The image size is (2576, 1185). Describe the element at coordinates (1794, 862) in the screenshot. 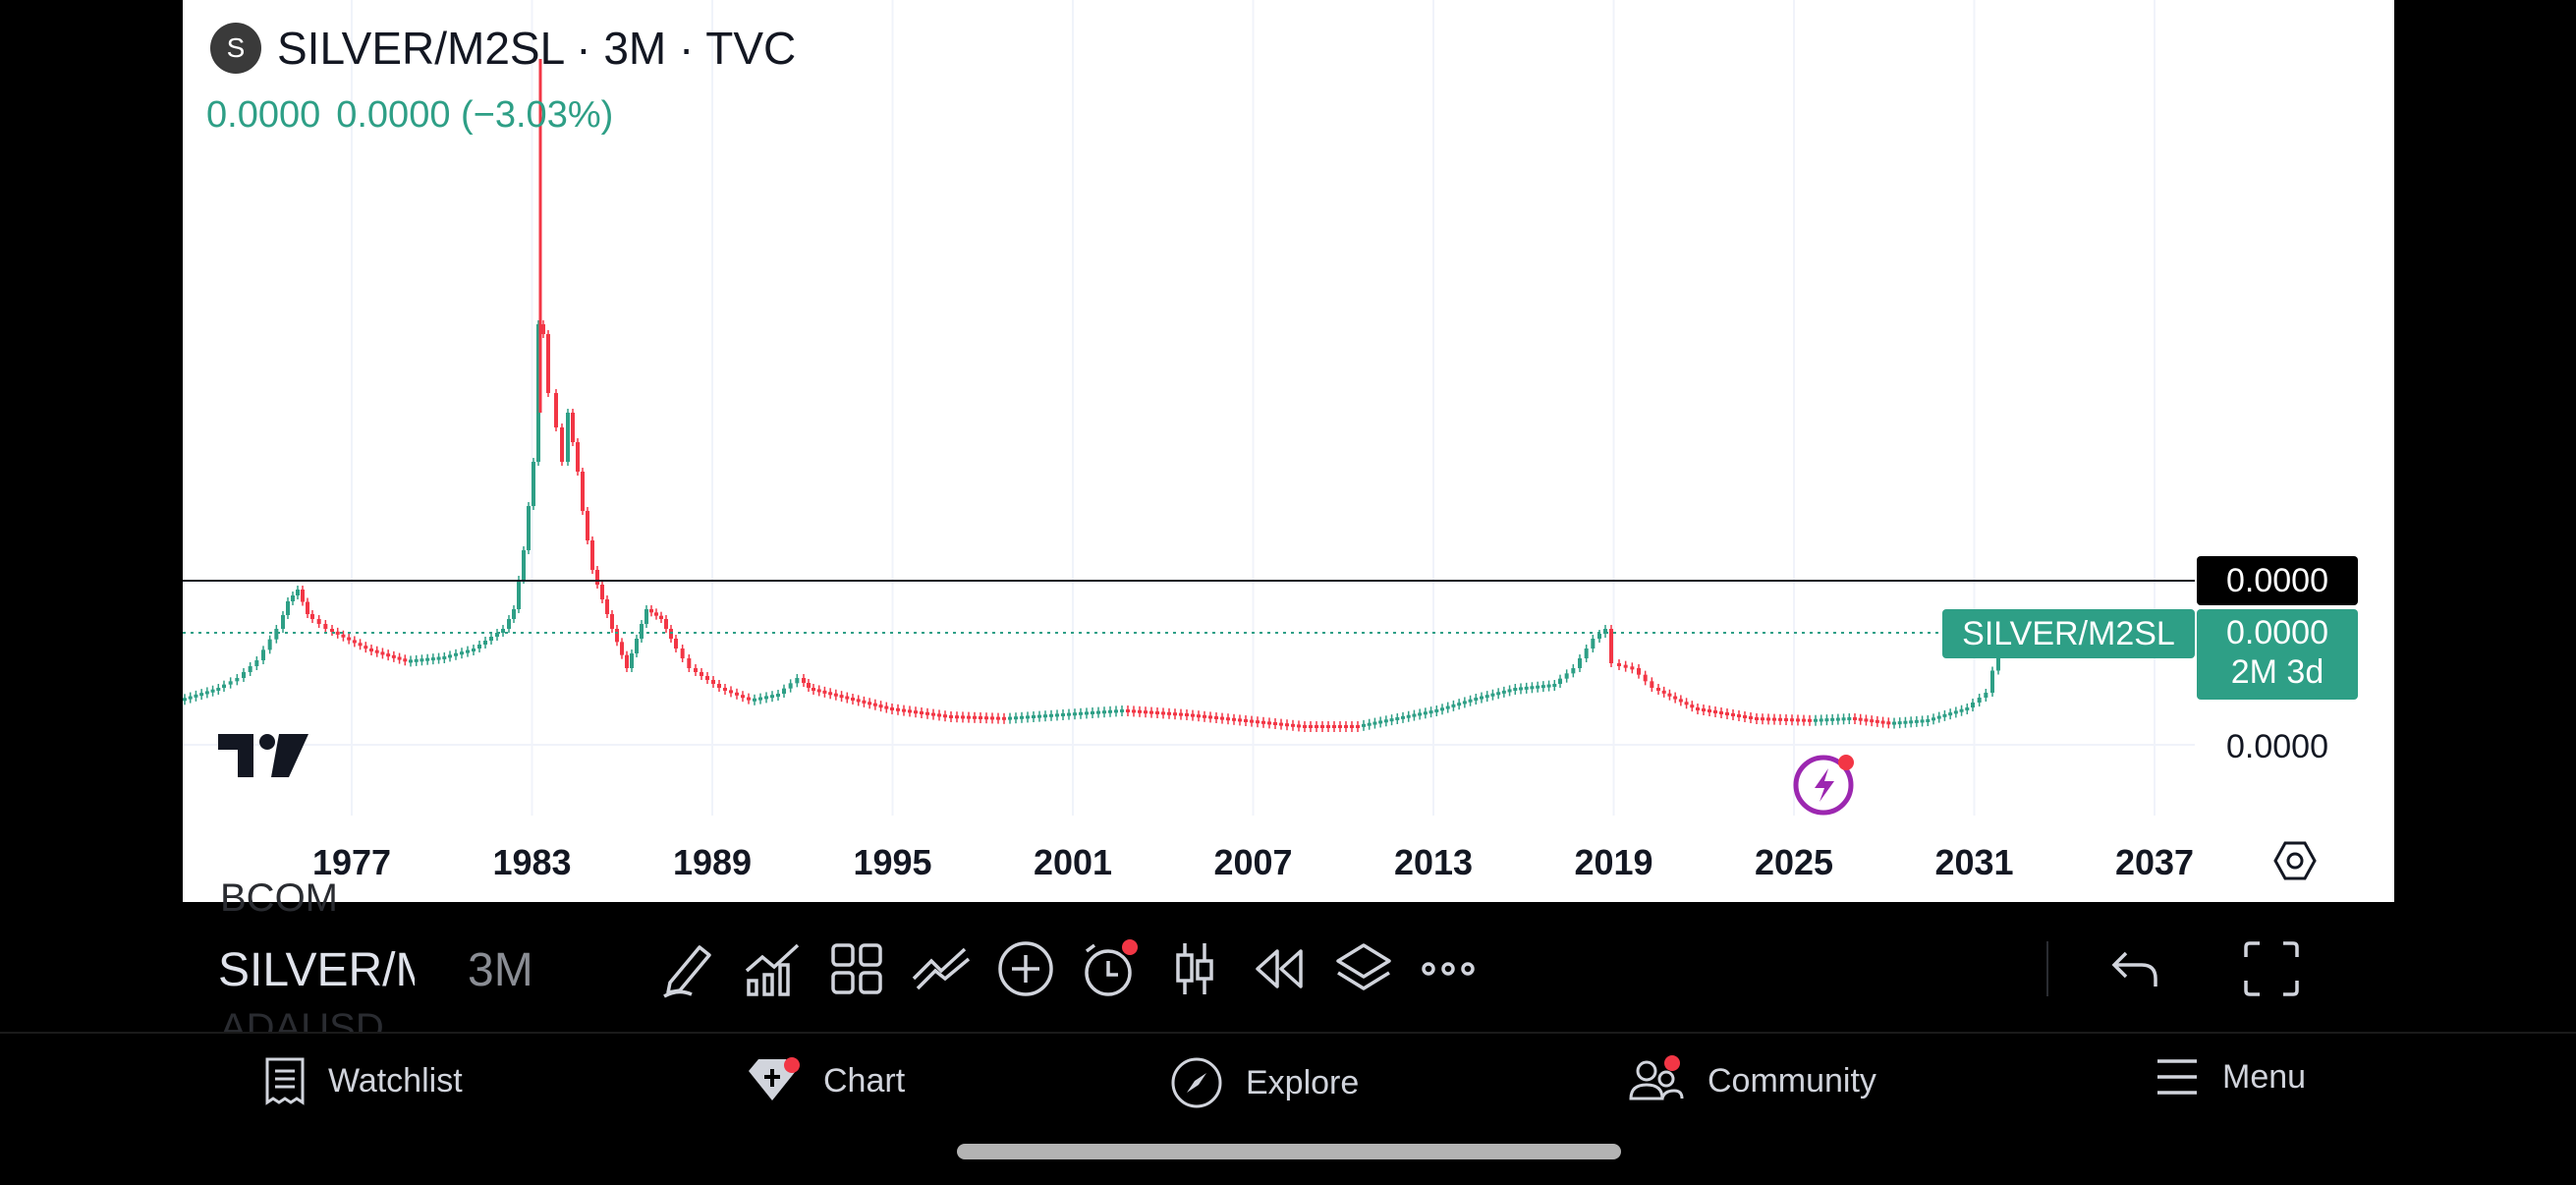

I see `time-axis-tick: 2025` at that location.